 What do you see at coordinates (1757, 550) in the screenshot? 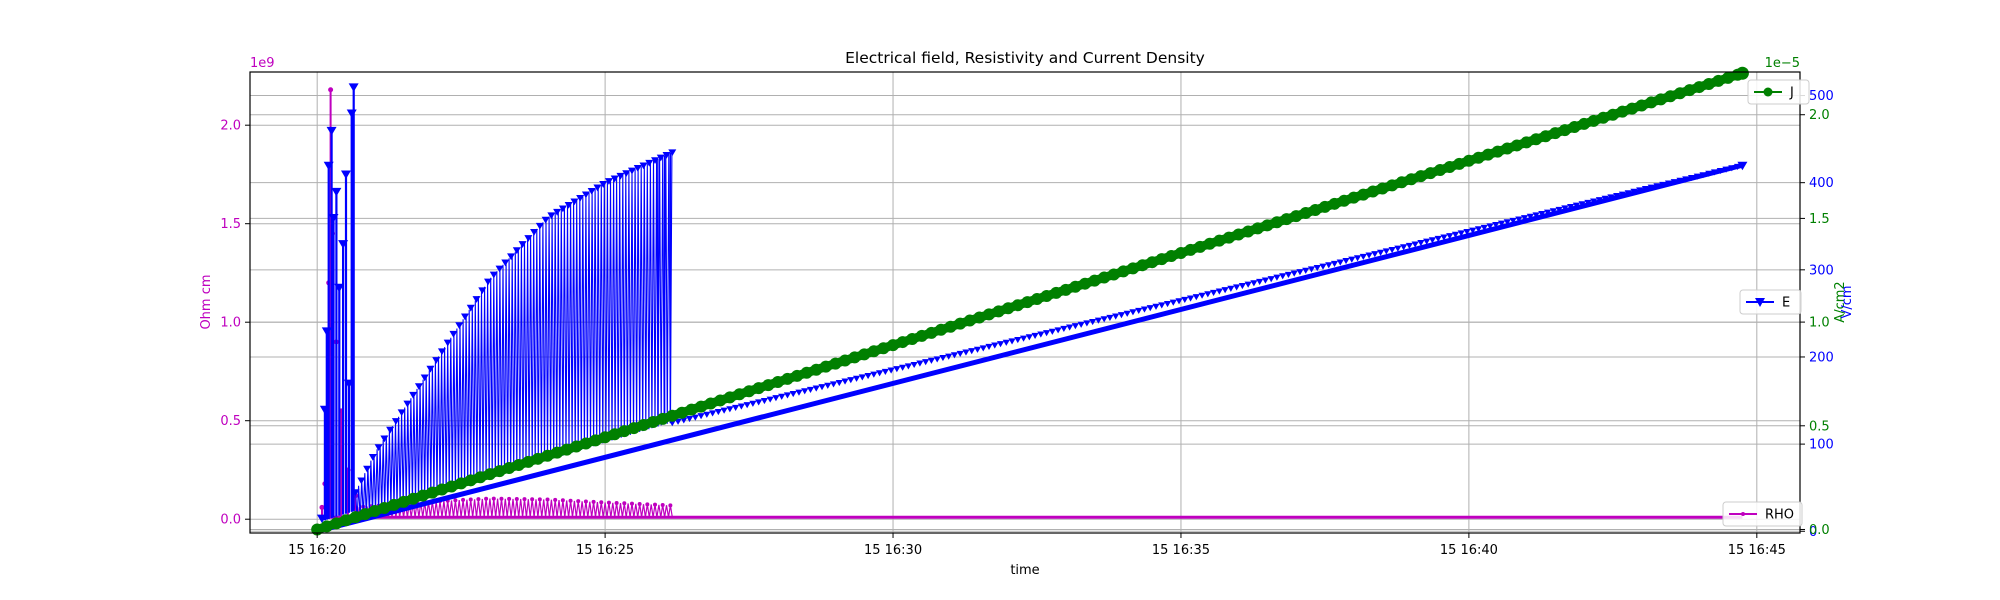
I see `x-tick-label: 15 16:45` at bounding box center [1757, 550].